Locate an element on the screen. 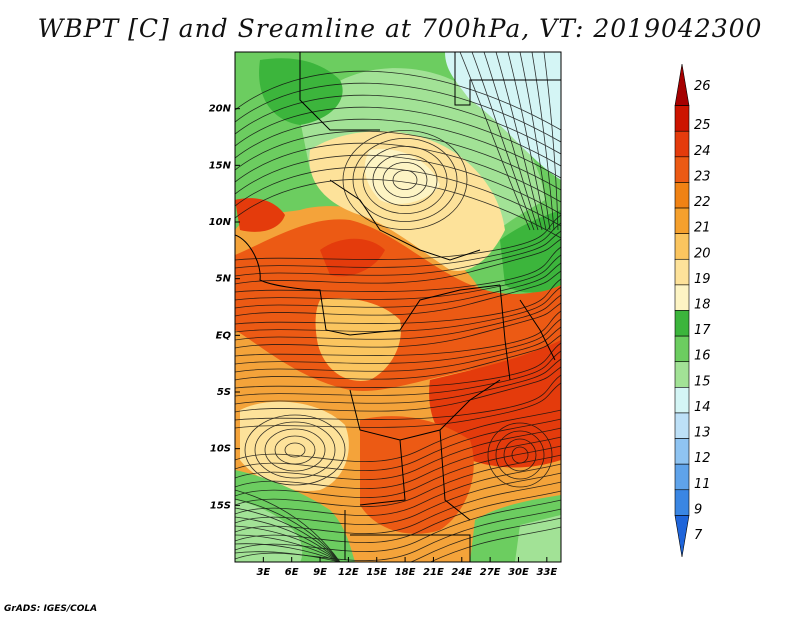 The image size is (800, 618). cool-zone-ne is located at coordinates (503, 116).